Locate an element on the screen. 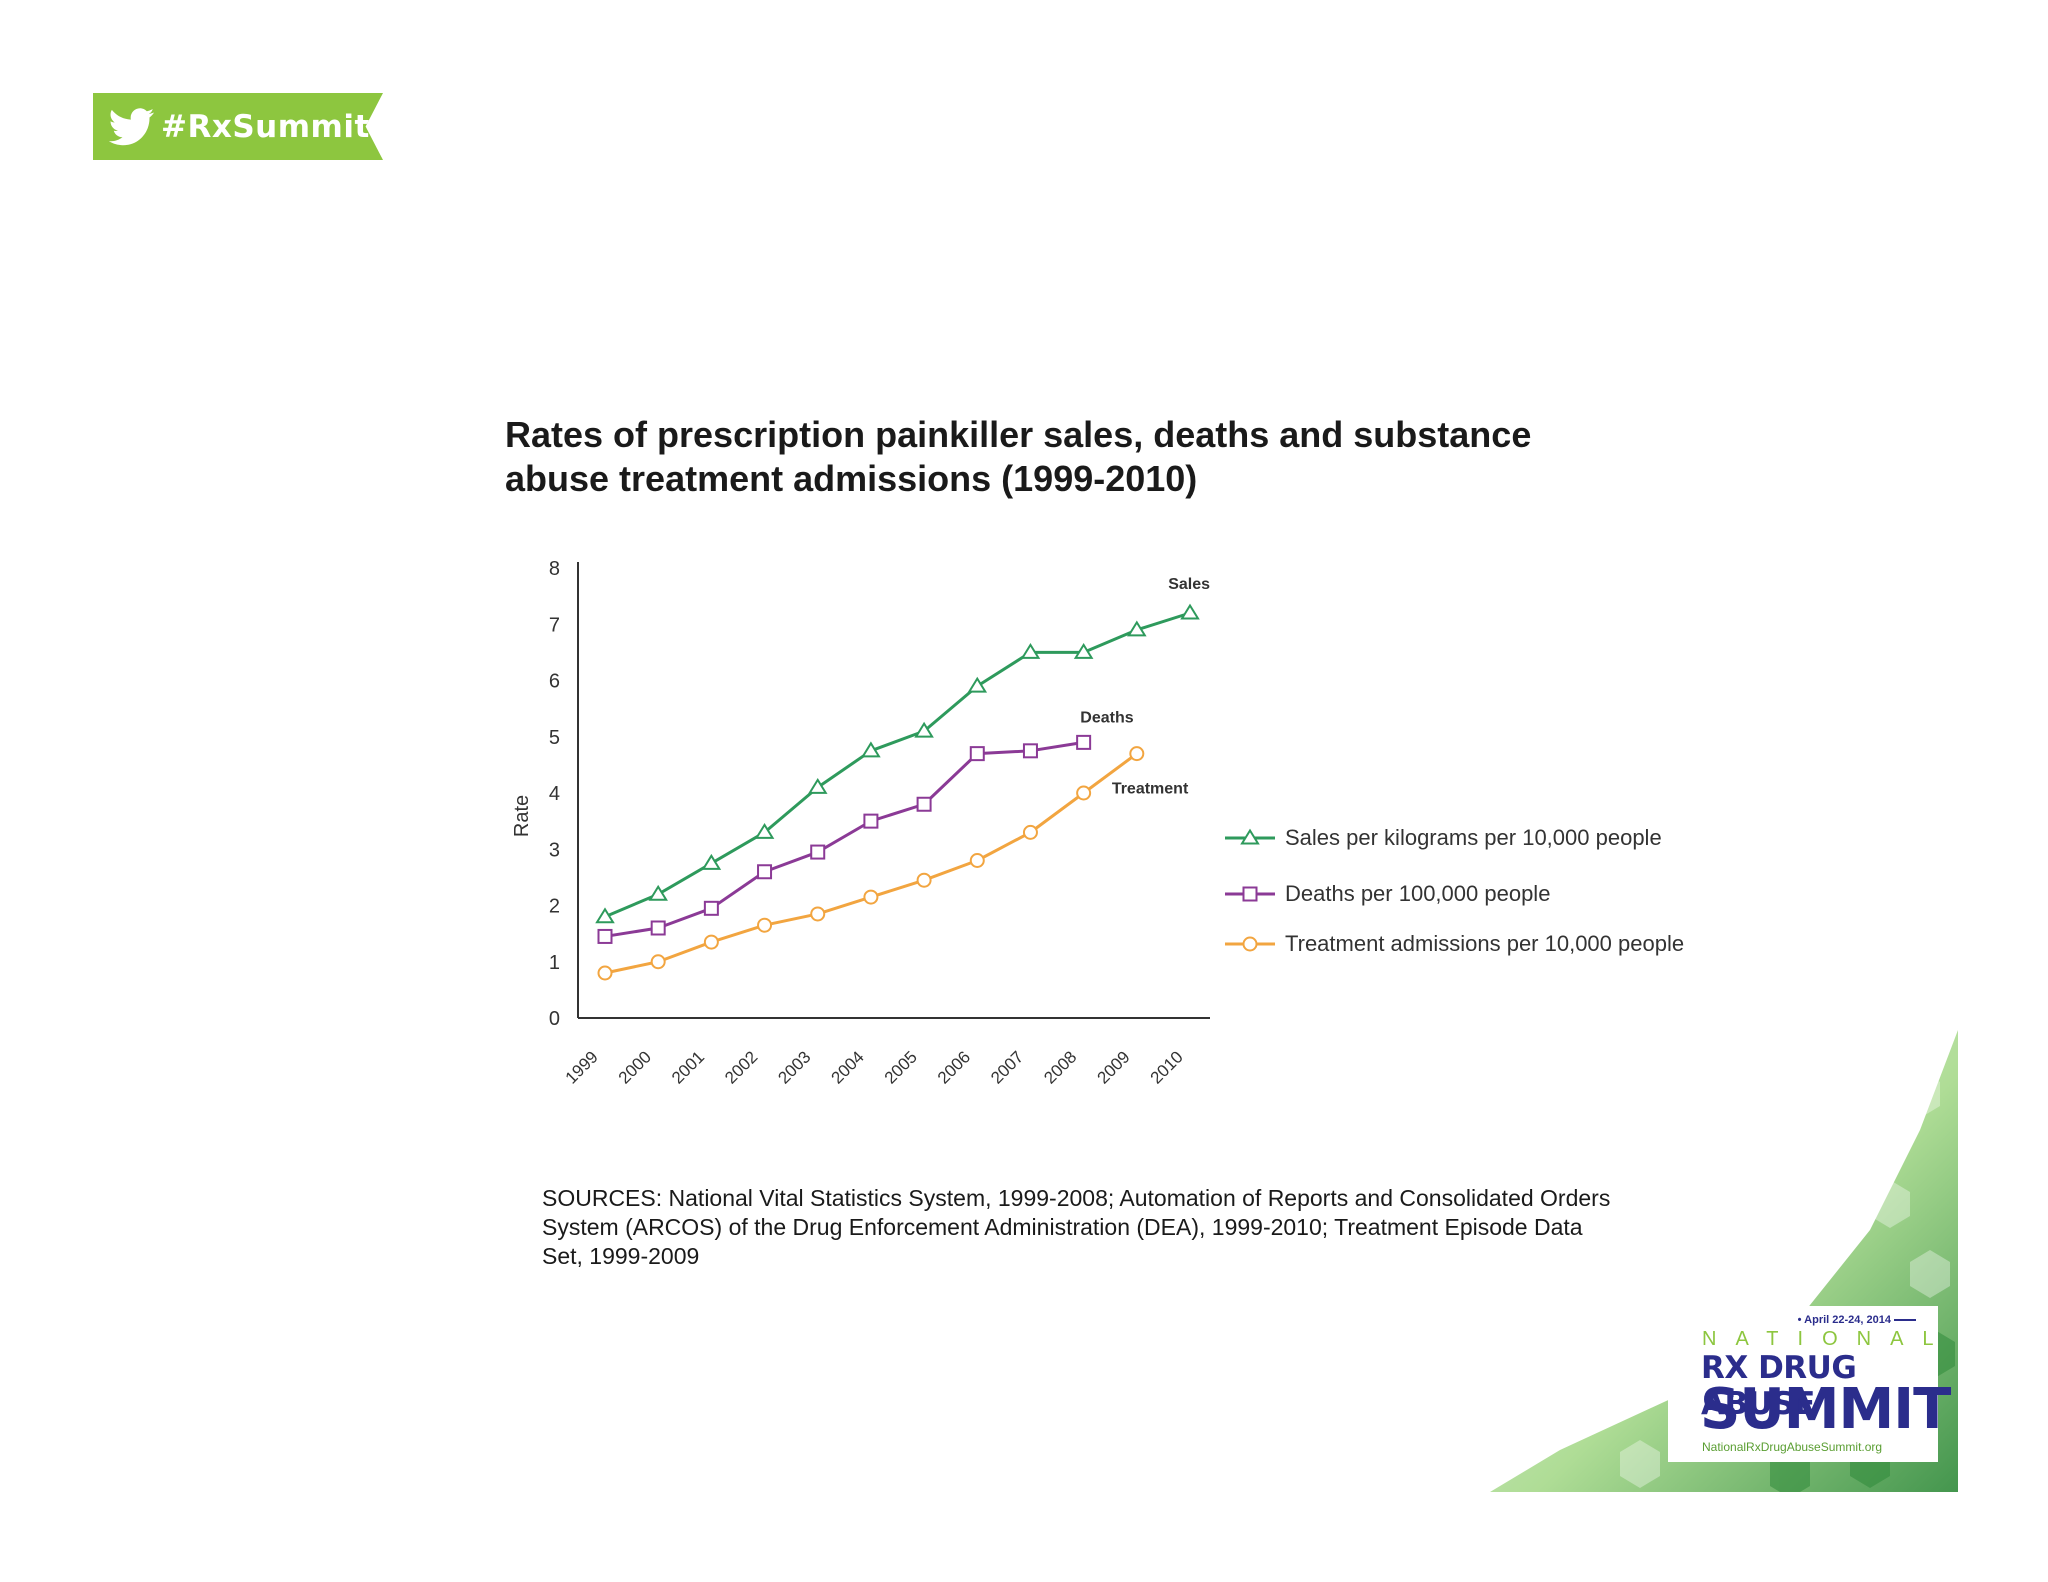 The image size is (2048, 1582). series-label: Deaths is located at coordinates (1106, 717).